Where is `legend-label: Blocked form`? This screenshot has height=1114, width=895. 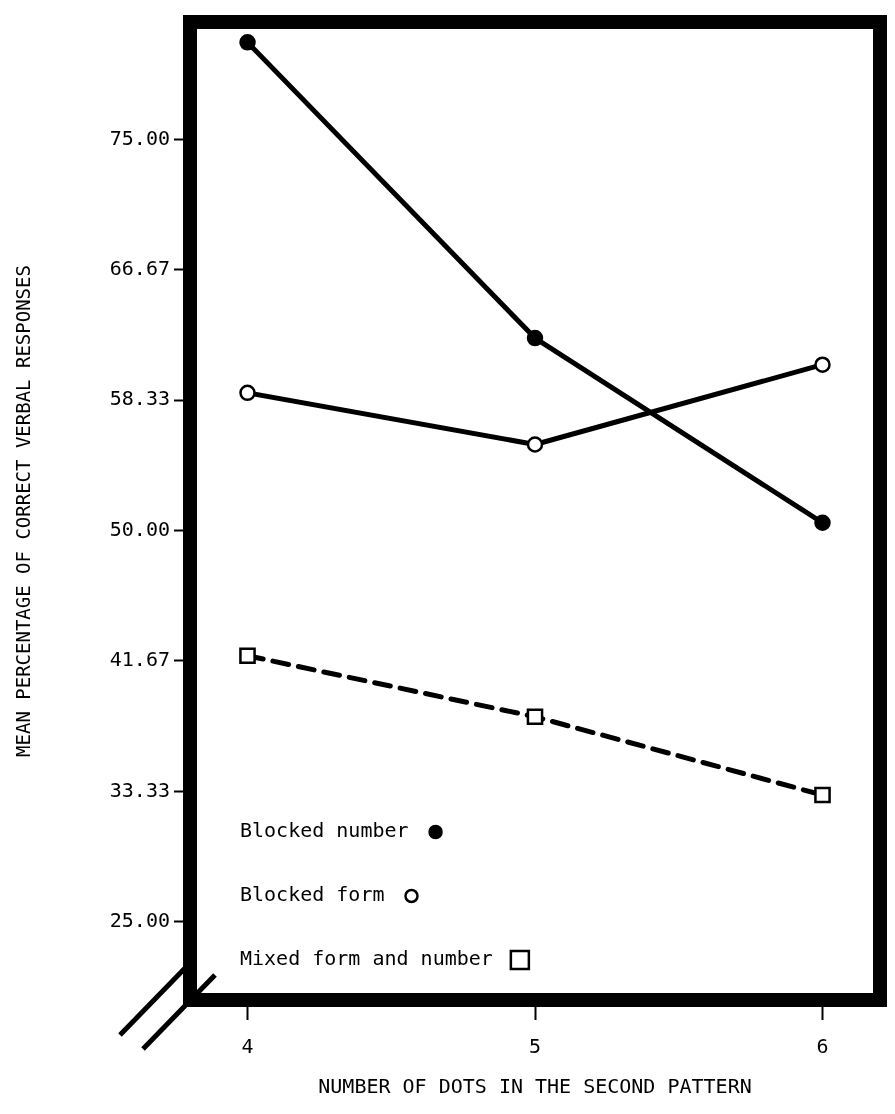
legend-label: Blocked form is located at coordinates (312, 894).